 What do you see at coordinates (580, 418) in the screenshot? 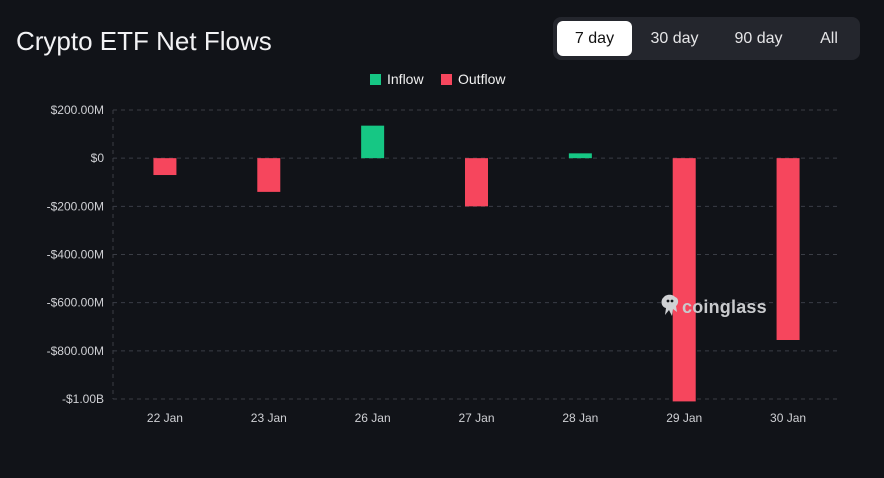
I see `x-tick-label: 28 Jan` at bounding box center [580, 418].